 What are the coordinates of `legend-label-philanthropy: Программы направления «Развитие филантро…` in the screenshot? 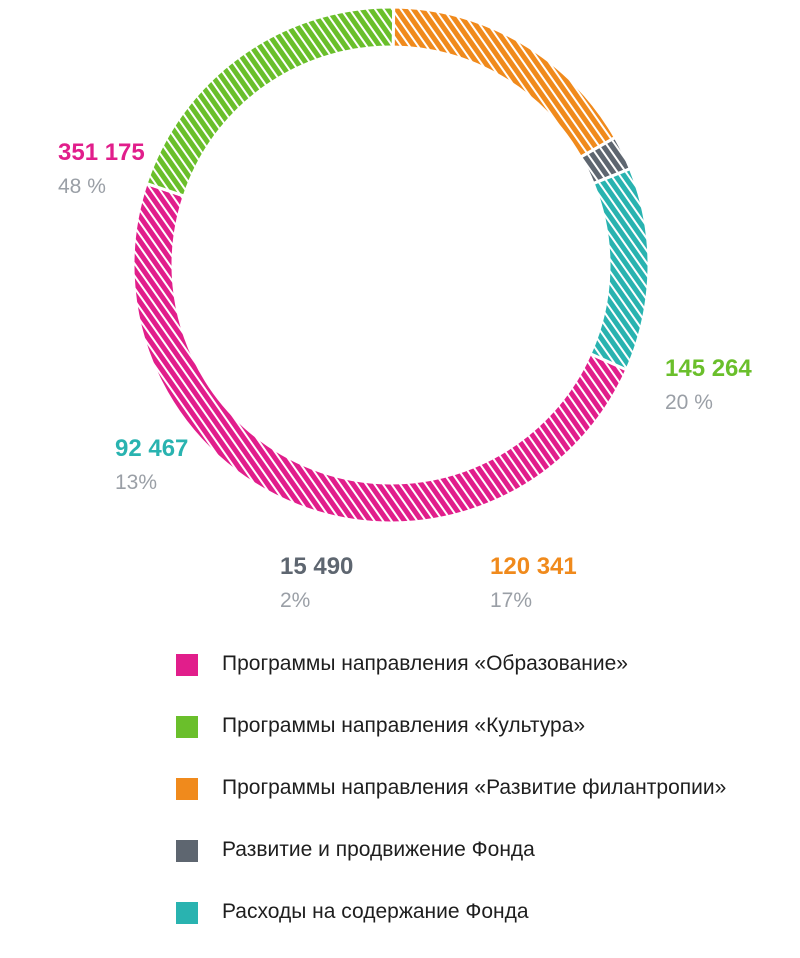 It's located at (474, 787).